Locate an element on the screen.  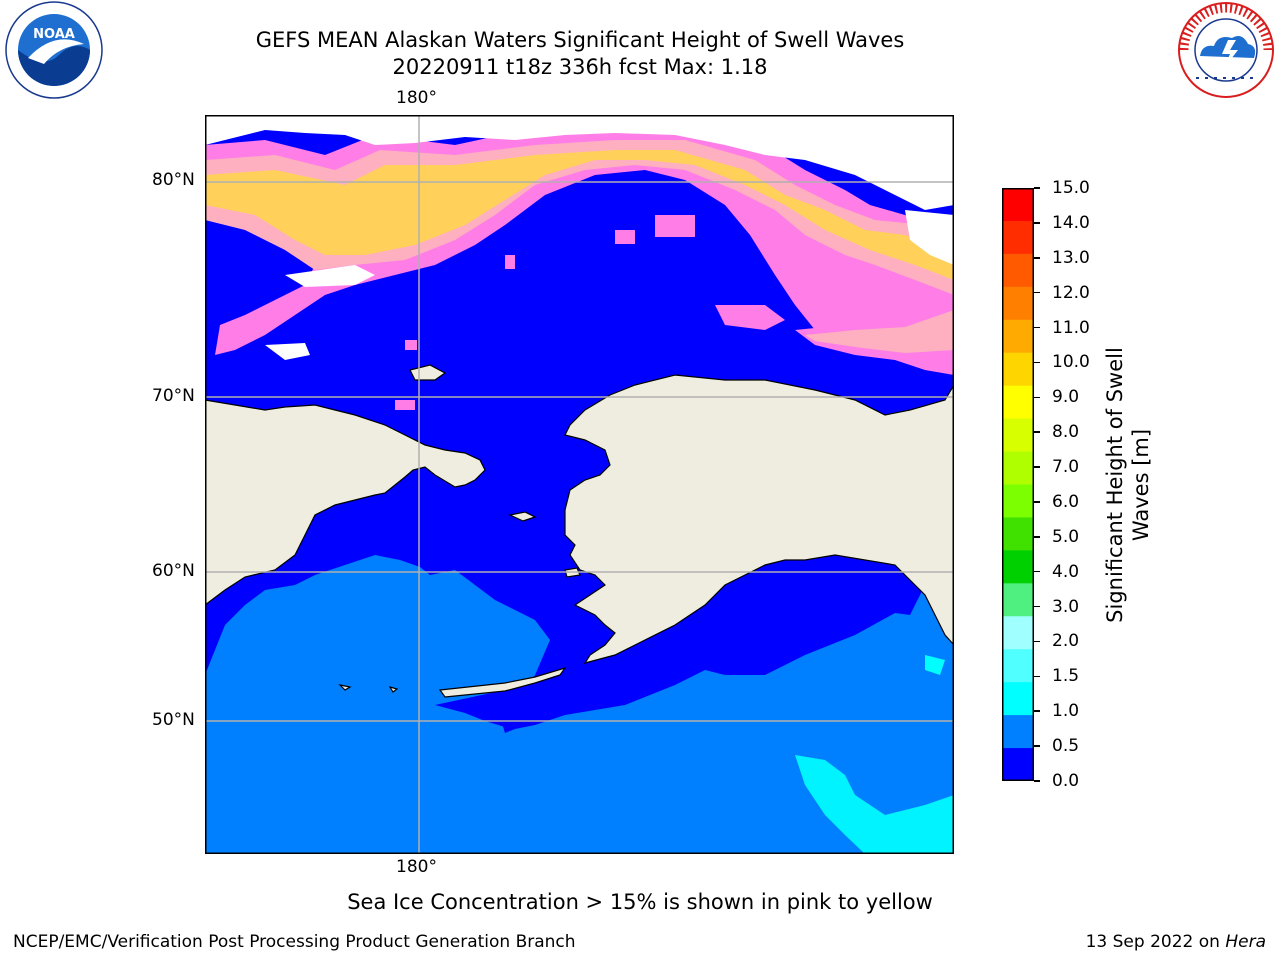
nws-logo-icon is located at coordinates (1226, 50).